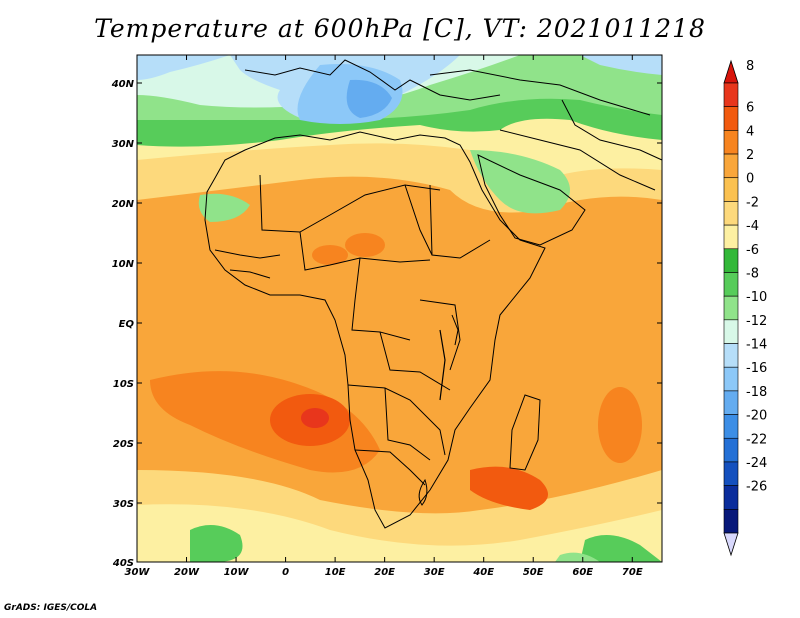 This screenshot has width=800, height=618. What do you see at coordinates (285, 572) in the screenshot?
I see `lon-tick-label: 0` at bounding box center [285, 572].